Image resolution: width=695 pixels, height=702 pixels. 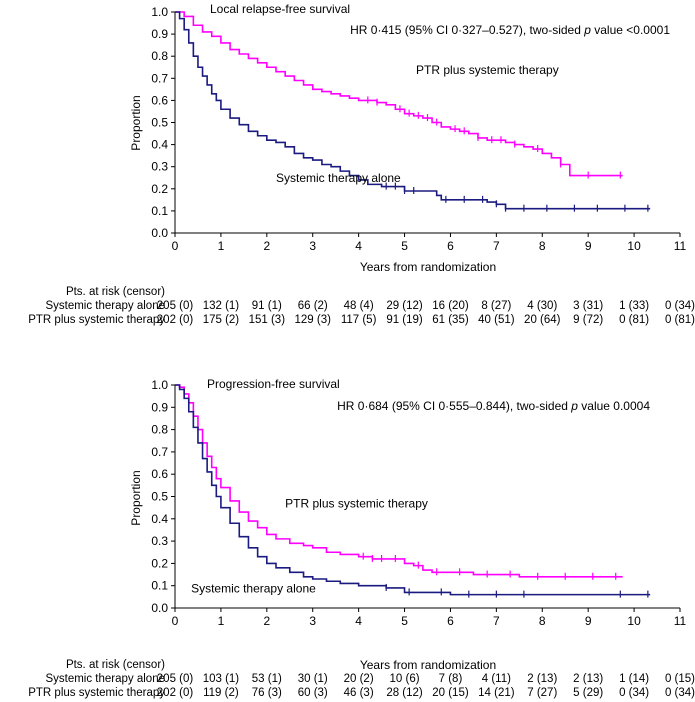 I want to click on chart-title: Local relapse-free survival, so click(x=280, y=9).